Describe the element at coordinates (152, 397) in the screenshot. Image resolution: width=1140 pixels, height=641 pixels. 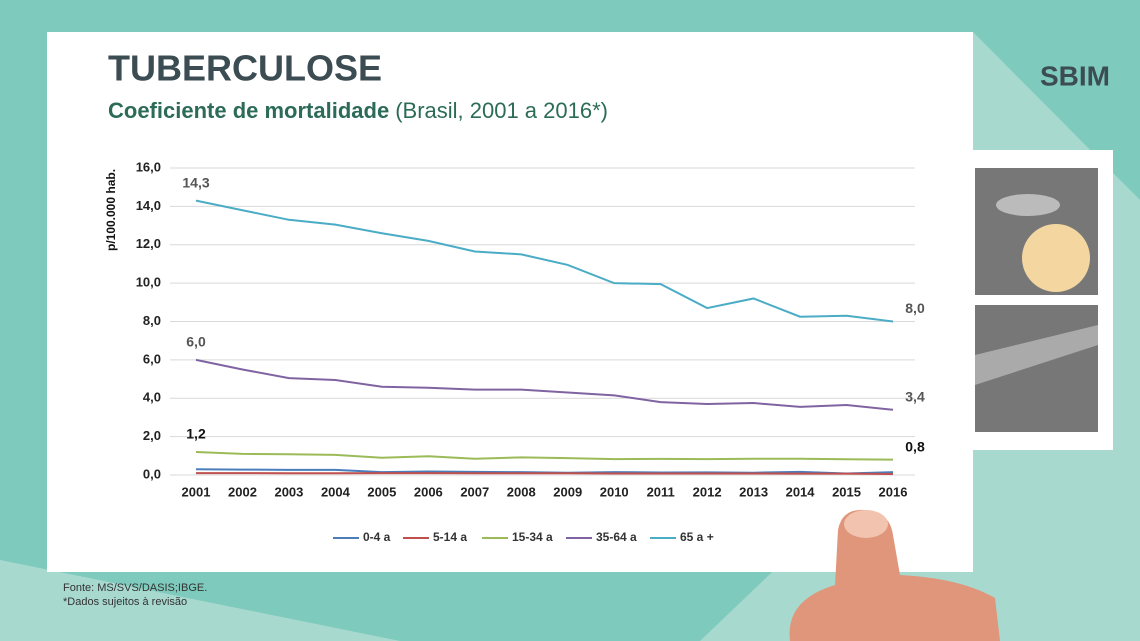
I see `y-tick-label: 4,0` at that location.